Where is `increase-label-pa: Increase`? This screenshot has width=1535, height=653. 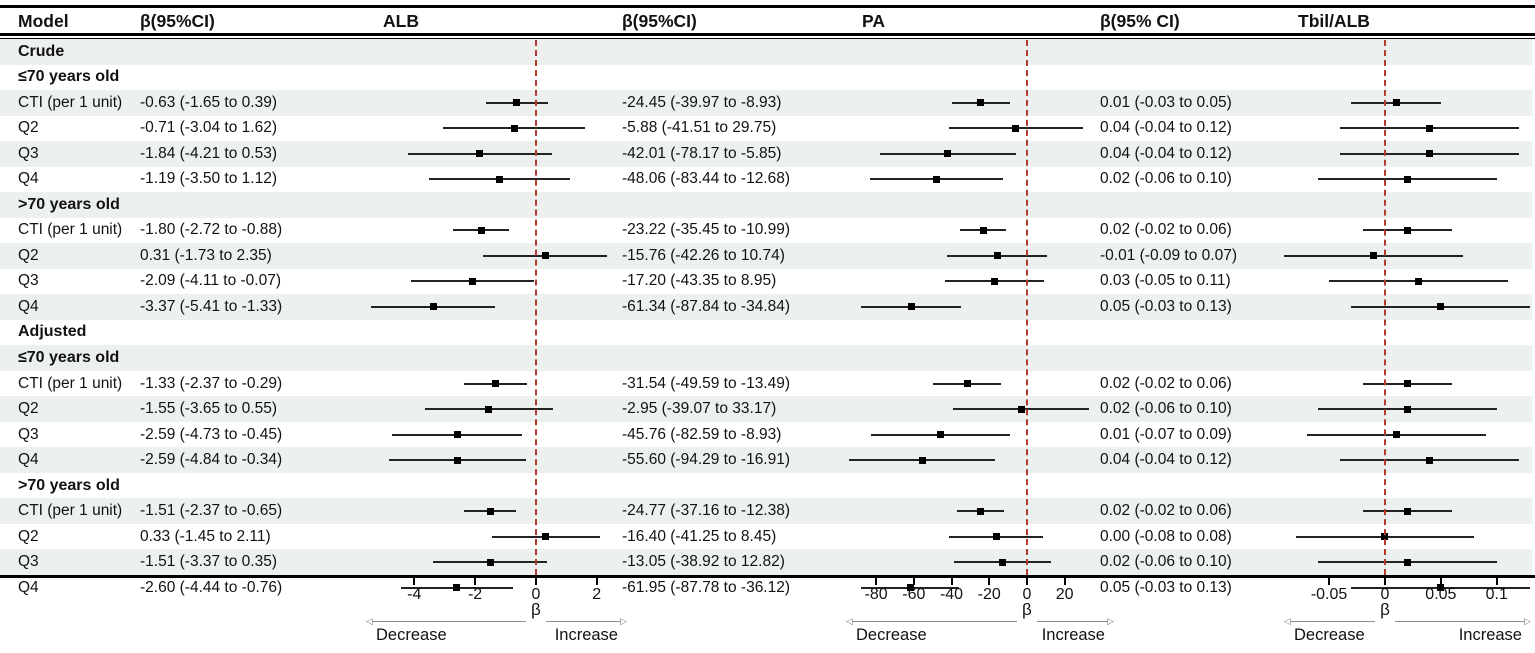
increase-label-pa: Increase is located at coordinates (1073, 635).